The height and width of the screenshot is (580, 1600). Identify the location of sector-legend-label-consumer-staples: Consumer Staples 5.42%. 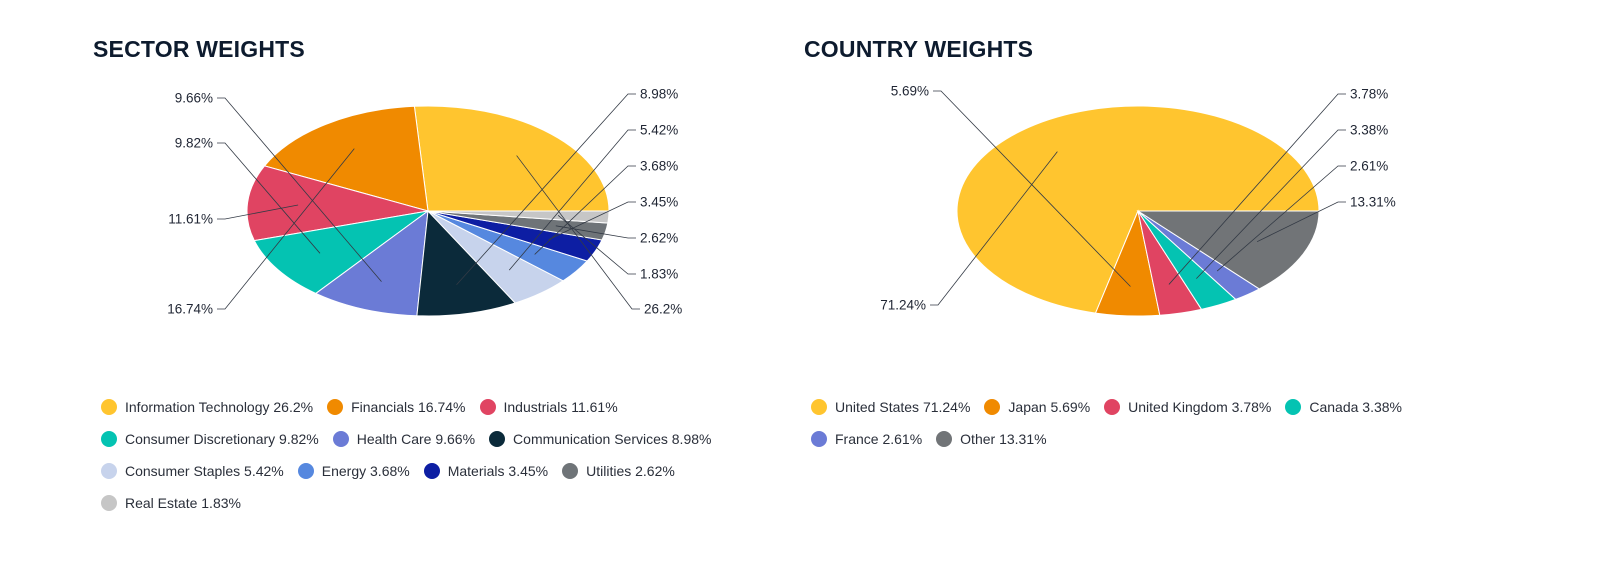
(204, 471).